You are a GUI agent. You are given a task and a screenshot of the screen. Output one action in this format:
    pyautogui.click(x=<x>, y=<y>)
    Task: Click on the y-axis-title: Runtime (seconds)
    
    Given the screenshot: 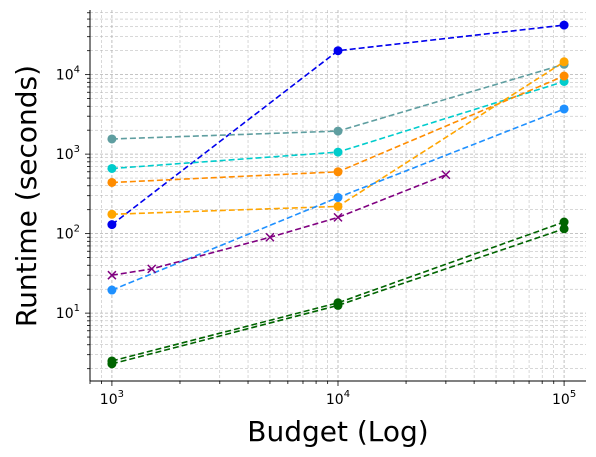 What is the action you would take?
    pyautogui.click(x=26, y=196)
    